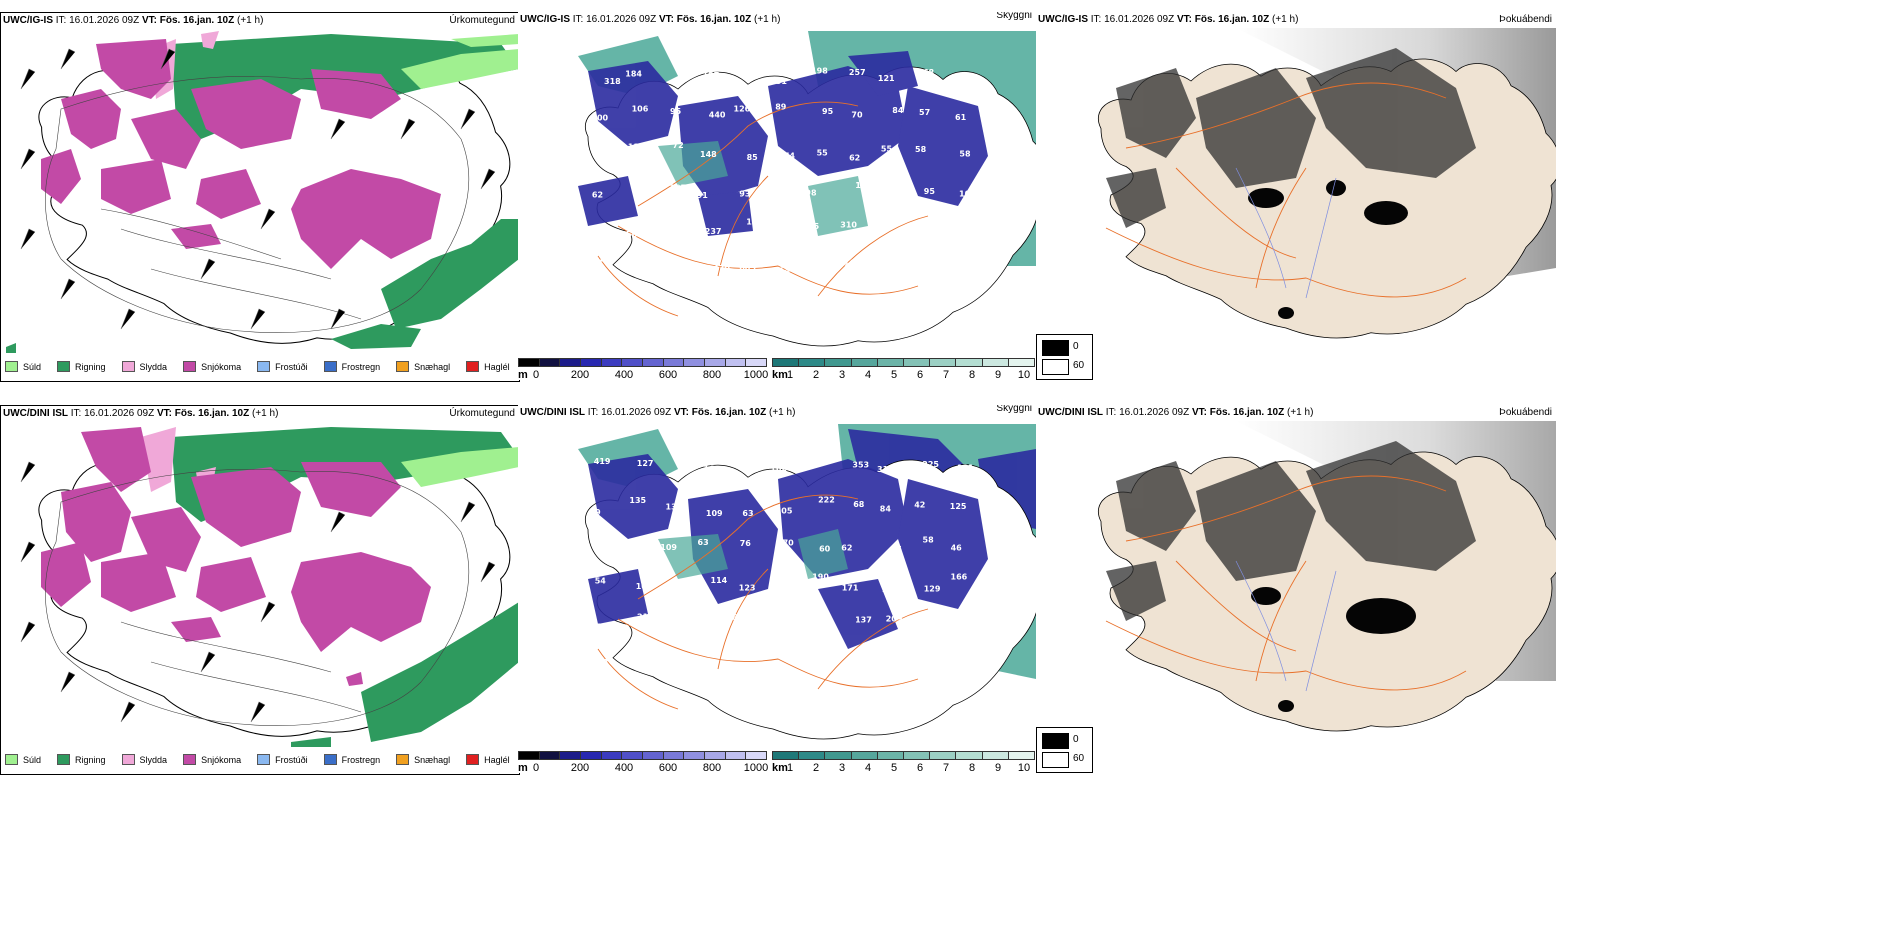 This screenshot has height=950, width=1900. Describe the element at coordinates (536, 767) in the screenshot. I see `colorbar-tick: 0` at that location.